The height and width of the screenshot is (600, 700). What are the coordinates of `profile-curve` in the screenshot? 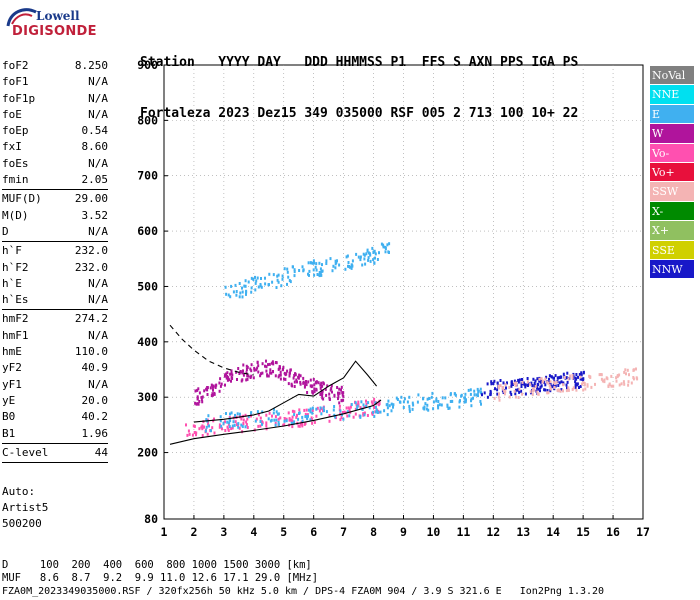 It's located at (275, 422).